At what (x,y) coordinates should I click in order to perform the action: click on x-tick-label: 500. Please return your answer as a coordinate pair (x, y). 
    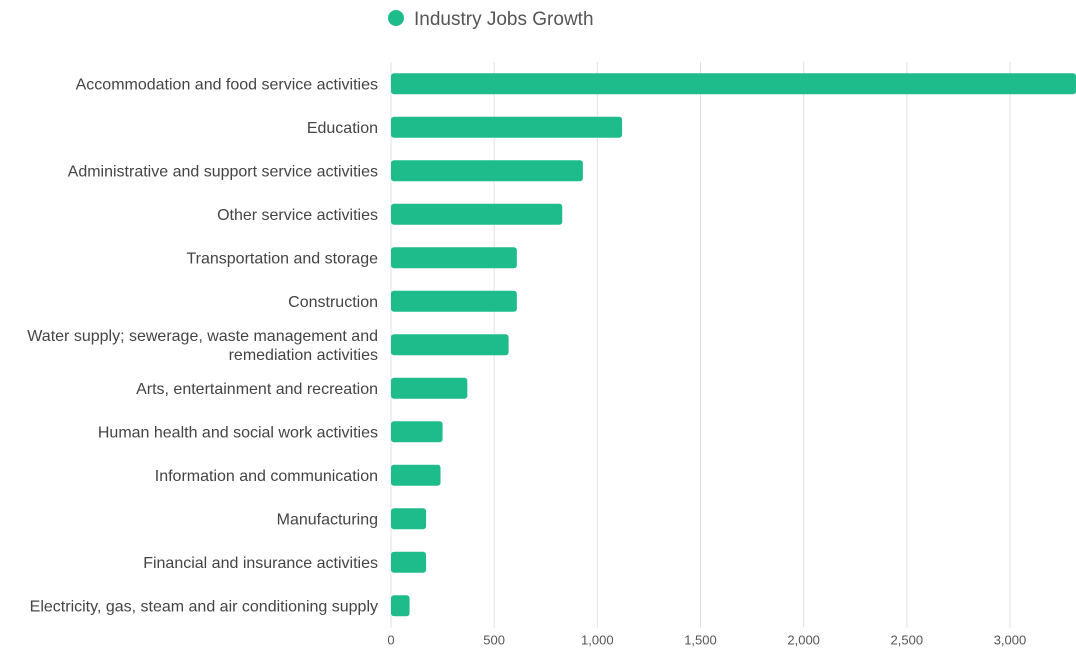
    Looking at the image, I should click on (494, 640).